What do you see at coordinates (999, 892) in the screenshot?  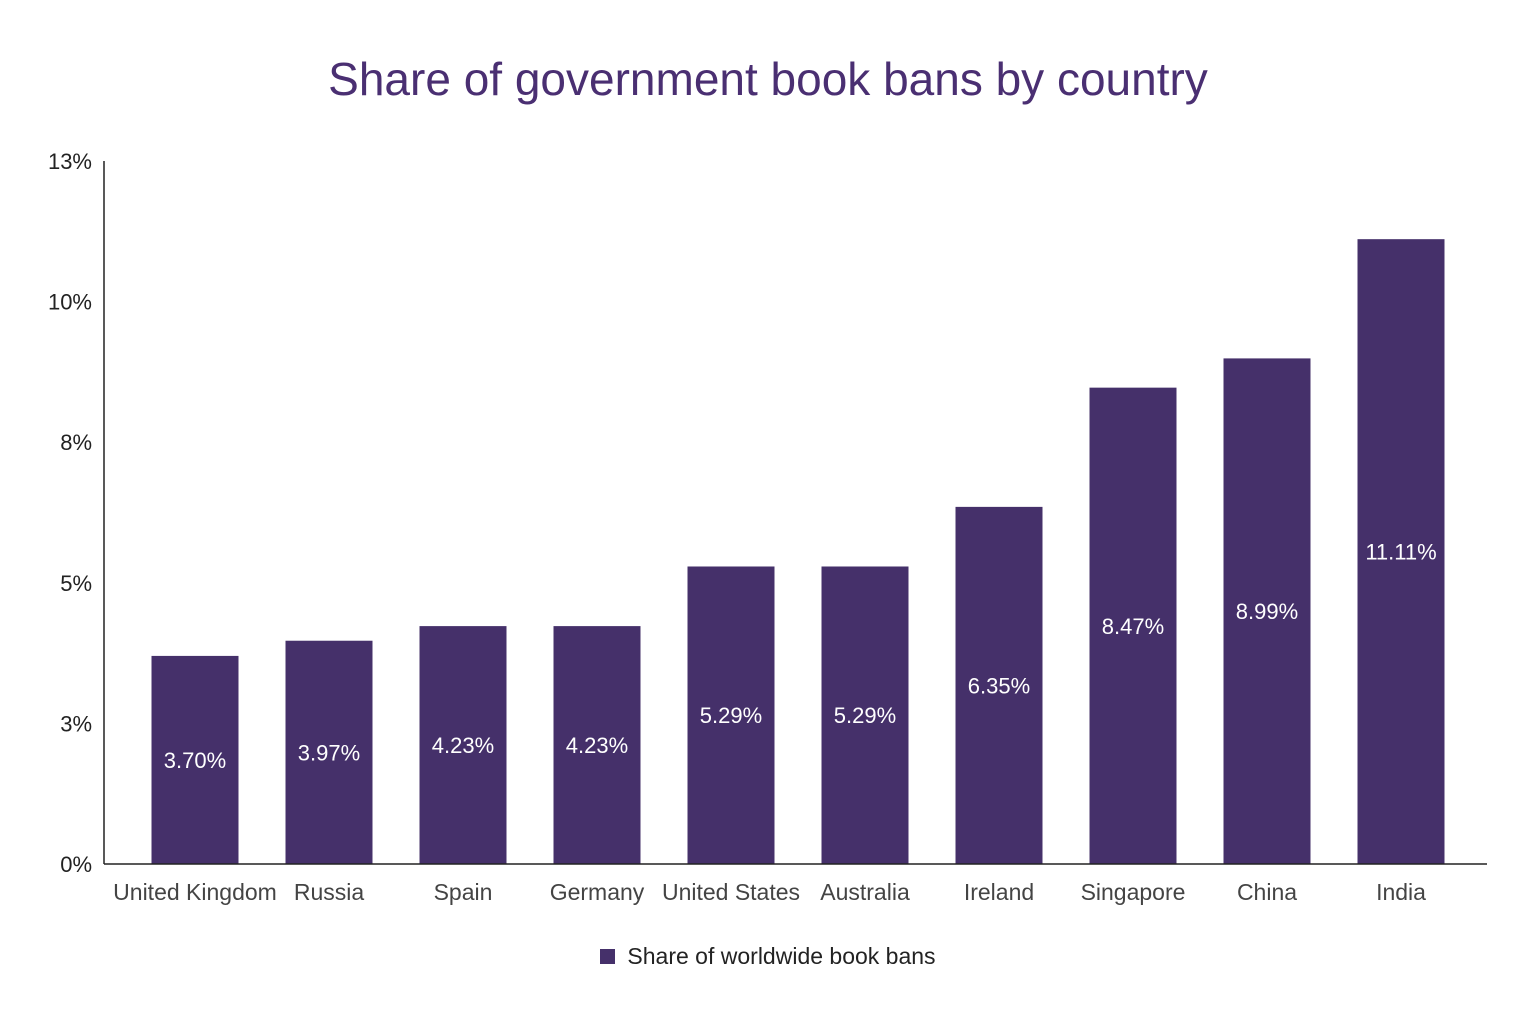 I see `x-tick-label: Ireland` at bounding box center [999, 892].